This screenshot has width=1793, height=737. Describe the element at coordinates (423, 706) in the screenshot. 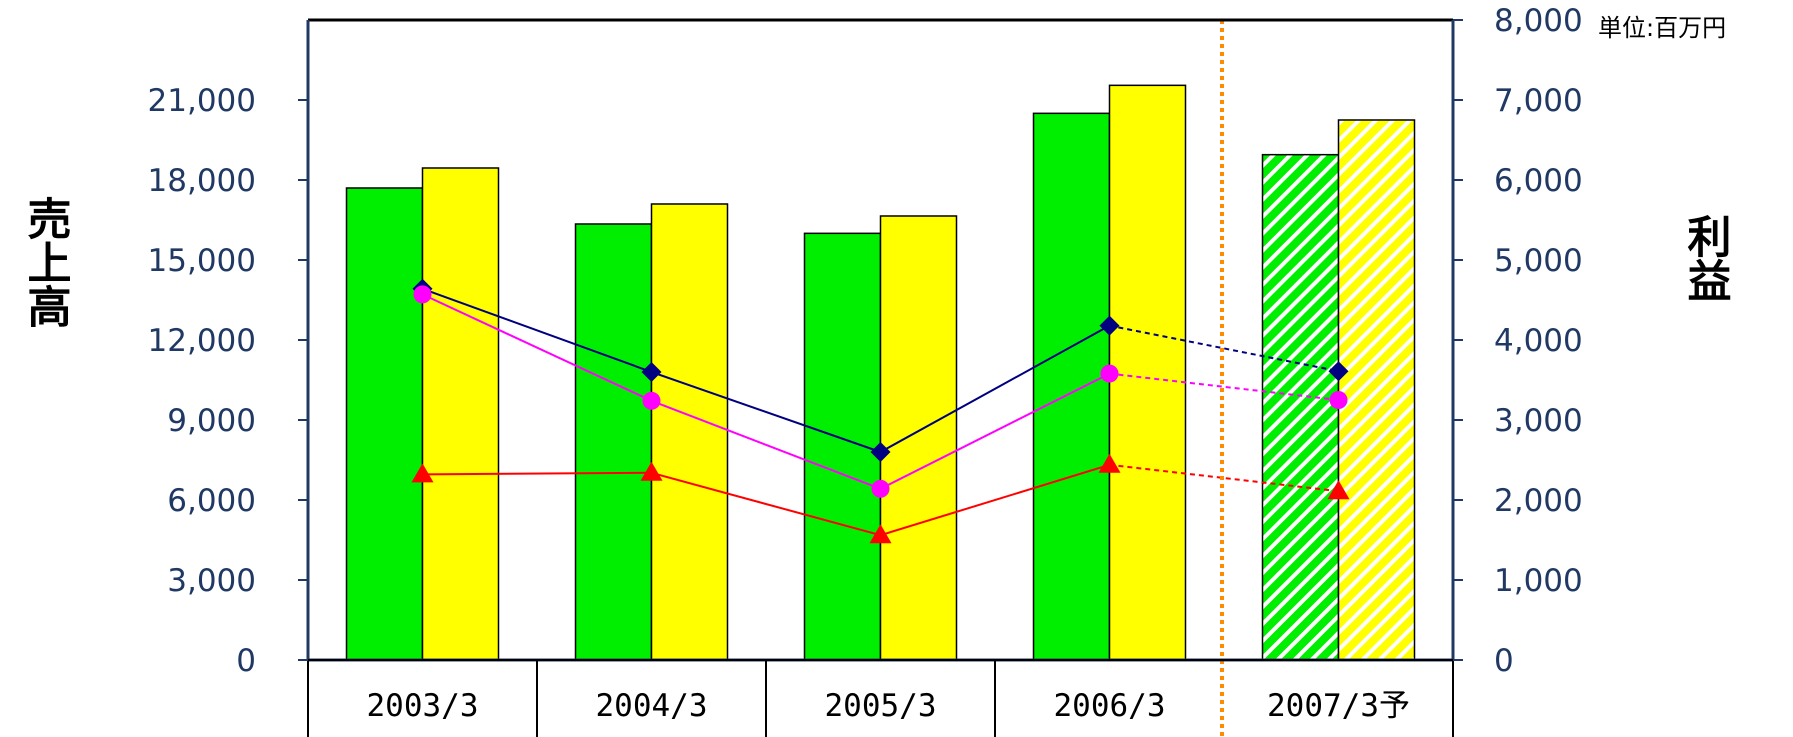

I see `category-label-0: 2003/3` at that location.